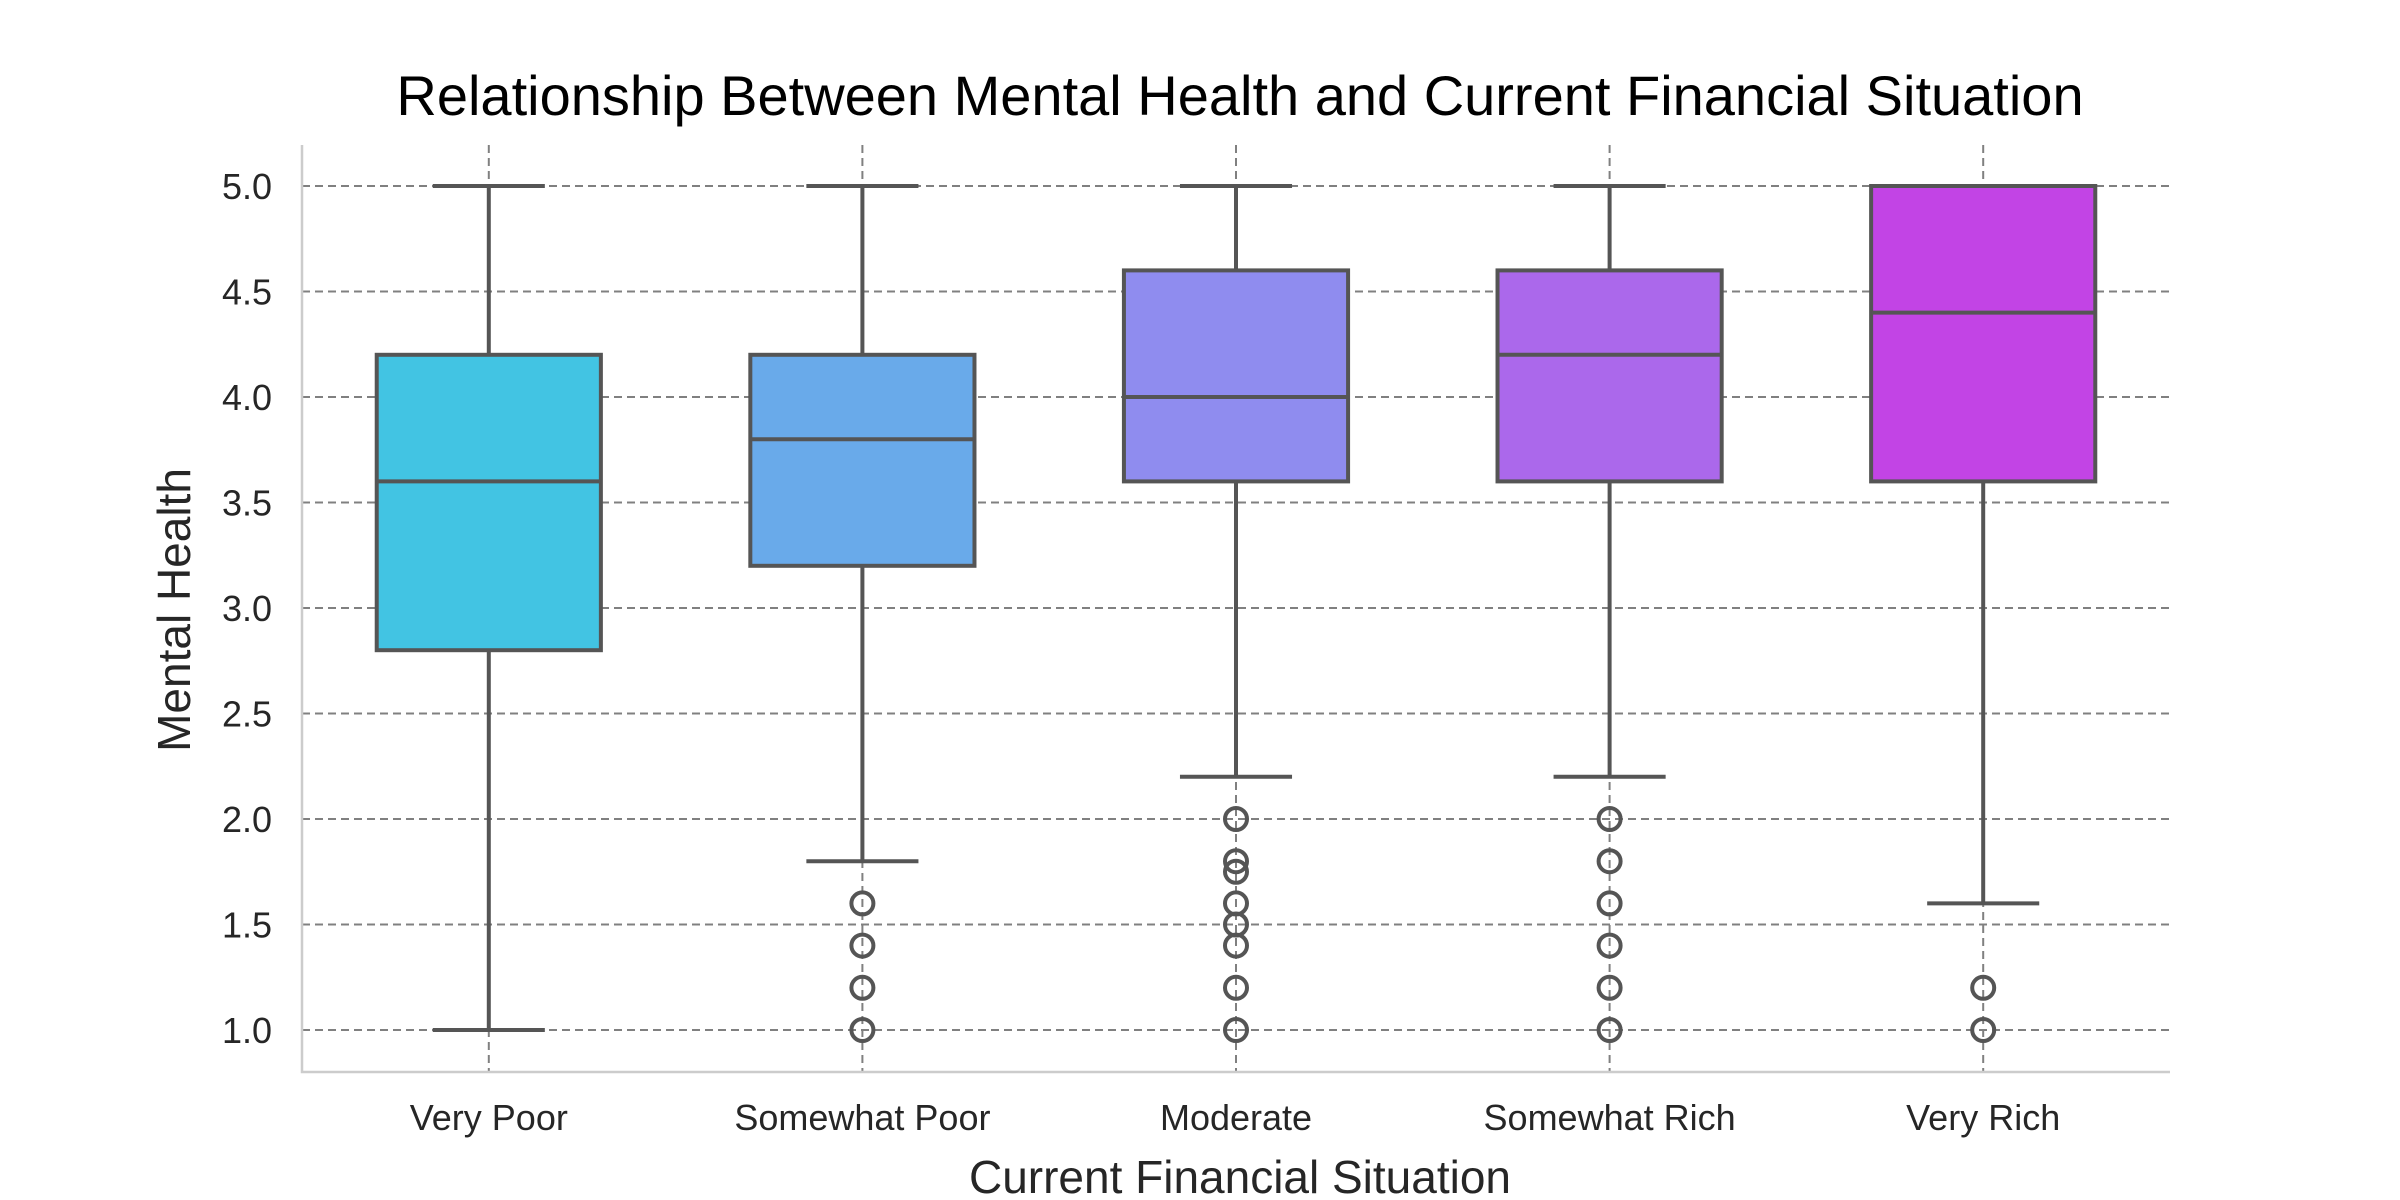 This screenshot has width=2400, height=1200. Describe the element at coordinates (862, 1117) in the screenshot. I see `x-tick-label: Somewhat Poor` at that location.